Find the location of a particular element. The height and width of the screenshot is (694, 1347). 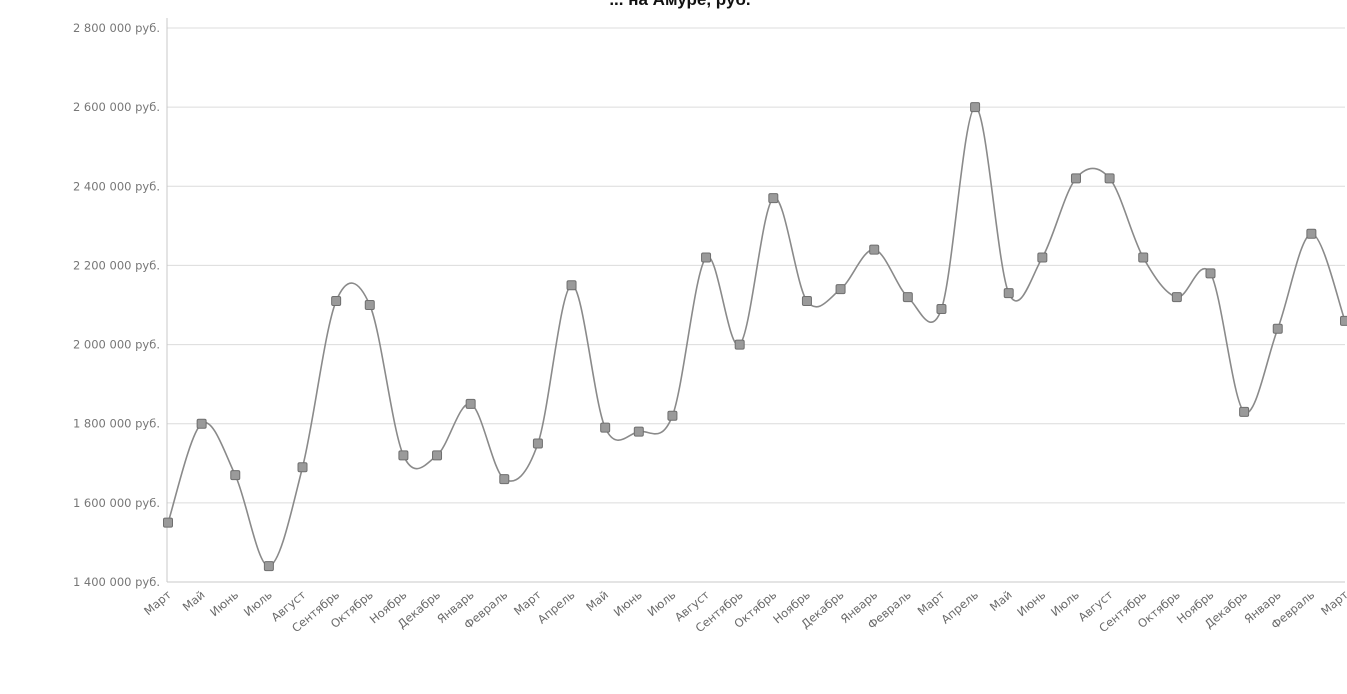

chart-title: ... на Амуре, руб. is located at coordinates (680, 5).